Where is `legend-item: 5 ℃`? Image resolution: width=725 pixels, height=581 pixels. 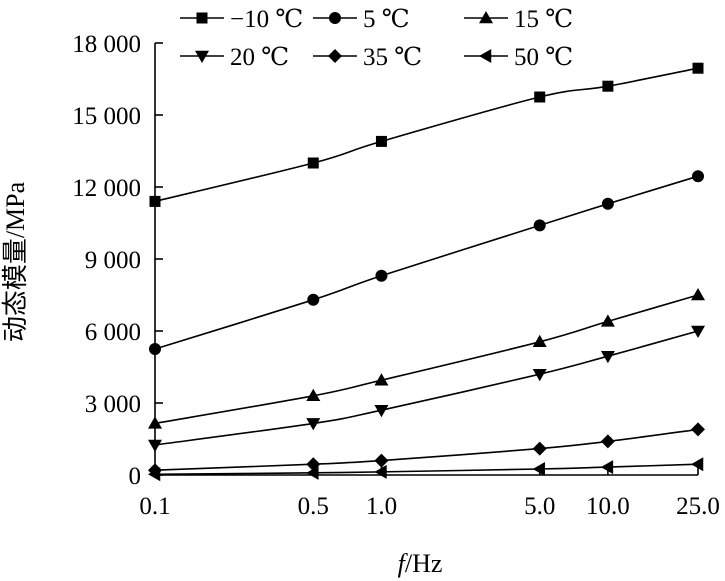 legend-item: 5 ℃ is located at coordinates (361, 19).